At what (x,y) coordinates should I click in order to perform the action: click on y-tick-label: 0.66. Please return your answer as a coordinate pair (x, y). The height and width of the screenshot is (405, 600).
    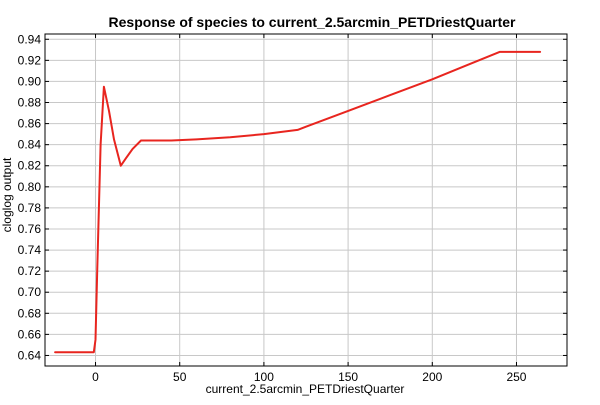
    Looking at the image, I should click on (30, 334).